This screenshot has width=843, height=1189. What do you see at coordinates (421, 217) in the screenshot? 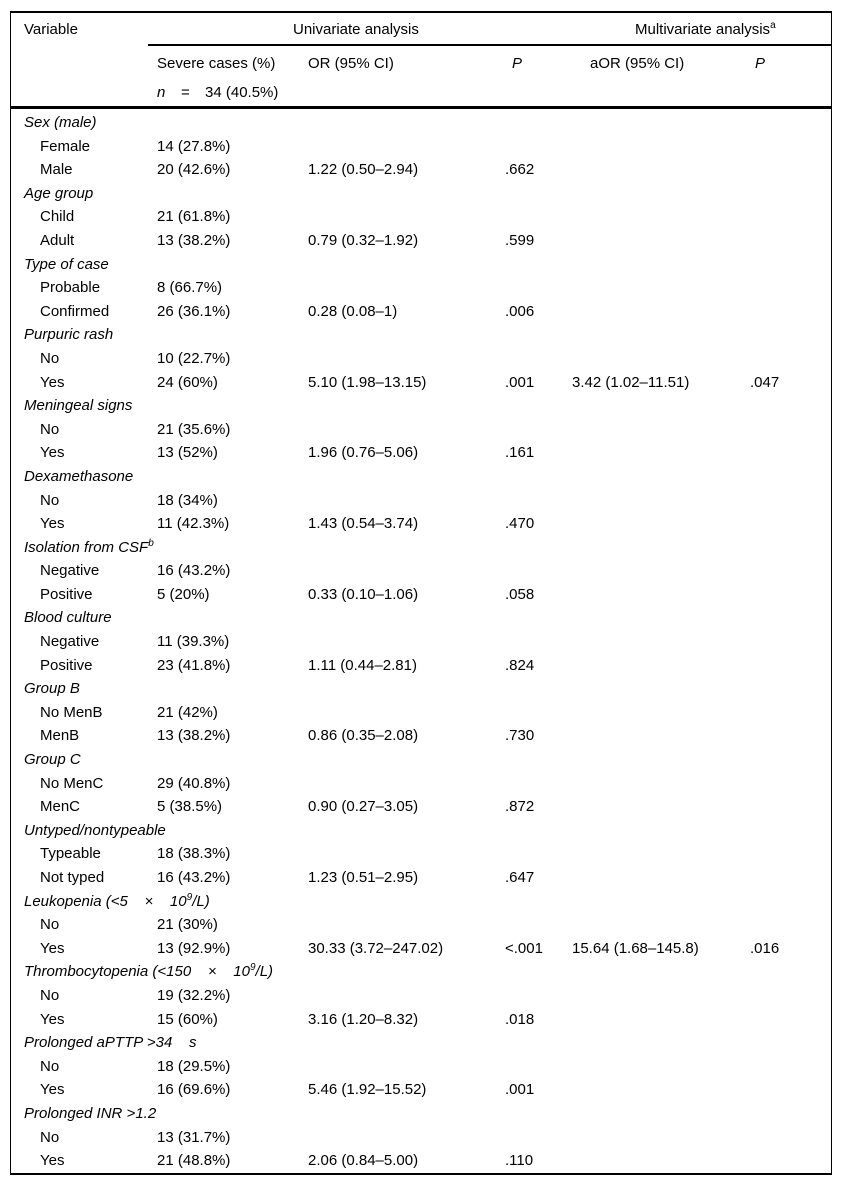
I see `table-row: Child 21 (61.8%)` at bounding box center [421, 217].